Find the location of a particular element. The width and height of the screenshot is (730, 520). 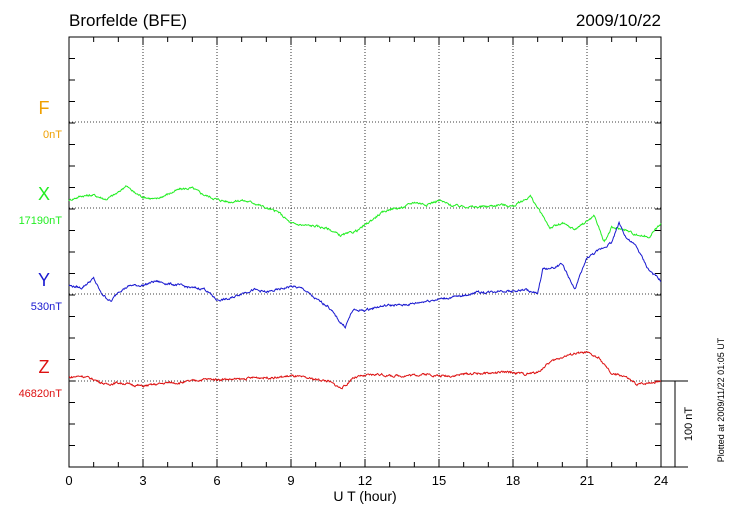

x-tick-label: 3 is located at coordinates (142, 480).